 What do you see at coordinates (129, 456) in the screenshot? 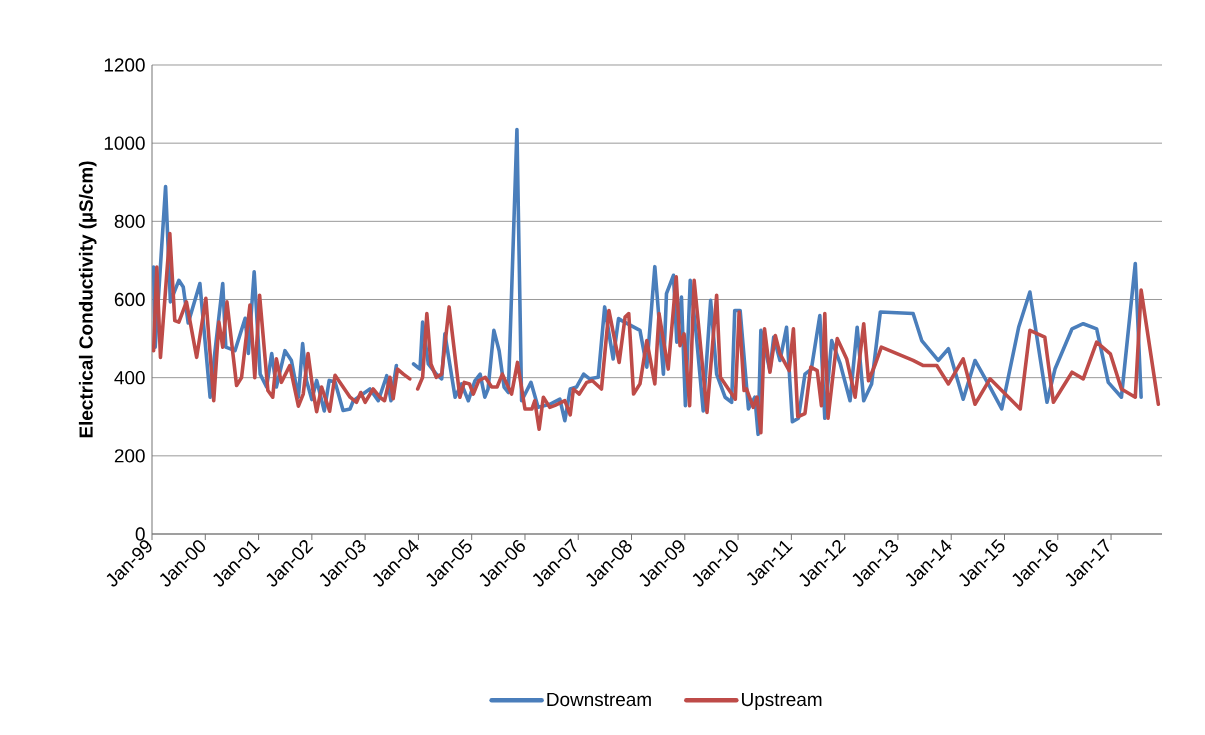
I see `y-tick-label: 200` at bounding box center [129, 456].